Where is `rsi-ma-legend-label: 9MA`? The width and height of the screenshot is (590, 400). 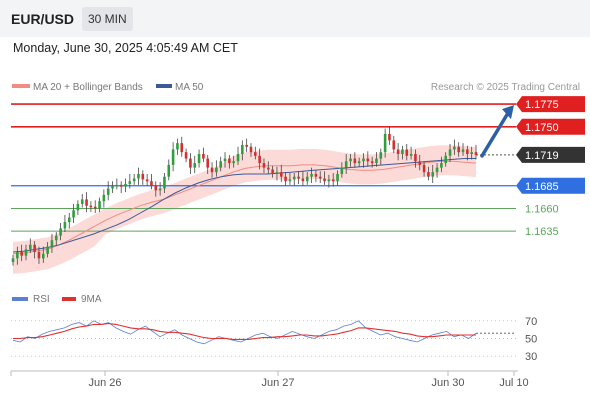
rsi-ma-legend-label: 9MA is located at coordinates (91, 299).